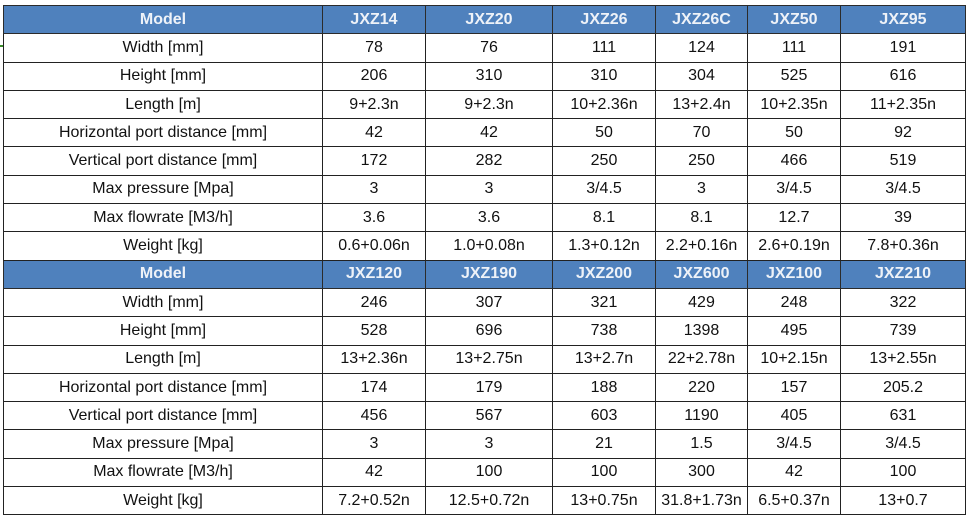 The image size is (975, 528). I want to click on header-model-cell: JXZ20, so click(489, 19).